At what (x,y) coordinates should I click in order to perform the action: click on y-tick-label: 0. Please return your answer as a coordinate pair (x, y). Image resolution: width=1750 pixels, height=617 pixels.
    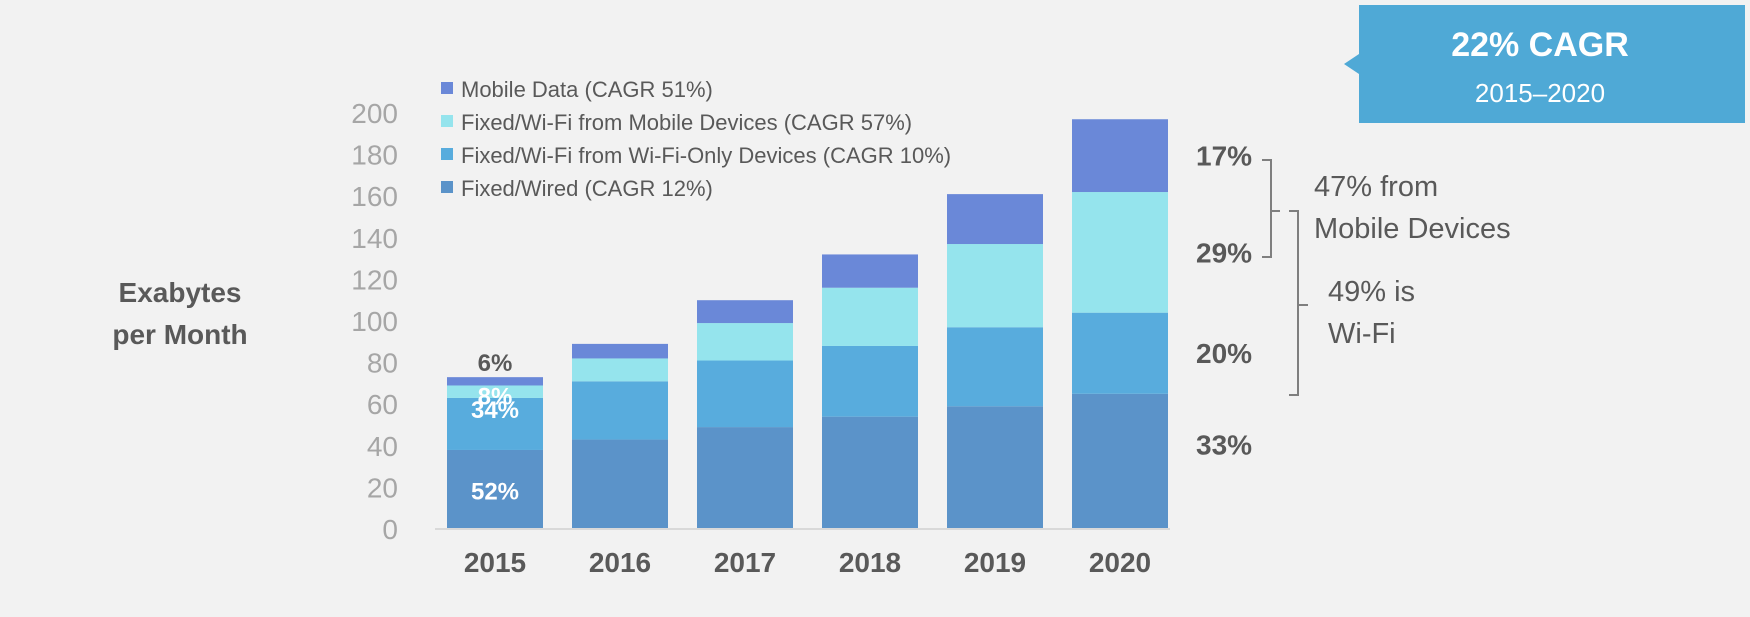
    Looking at the image, I should click on (390, 529).